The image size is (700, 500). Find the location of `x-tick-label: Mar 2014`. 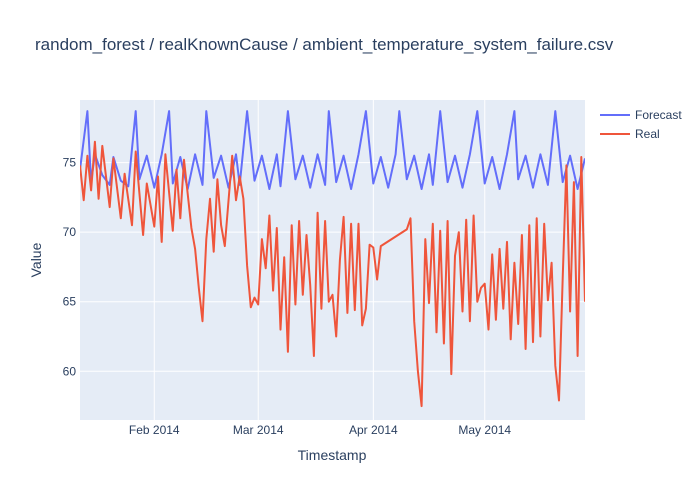

x-tick-label: Mar 2014 is located at coordinates (258, 430).